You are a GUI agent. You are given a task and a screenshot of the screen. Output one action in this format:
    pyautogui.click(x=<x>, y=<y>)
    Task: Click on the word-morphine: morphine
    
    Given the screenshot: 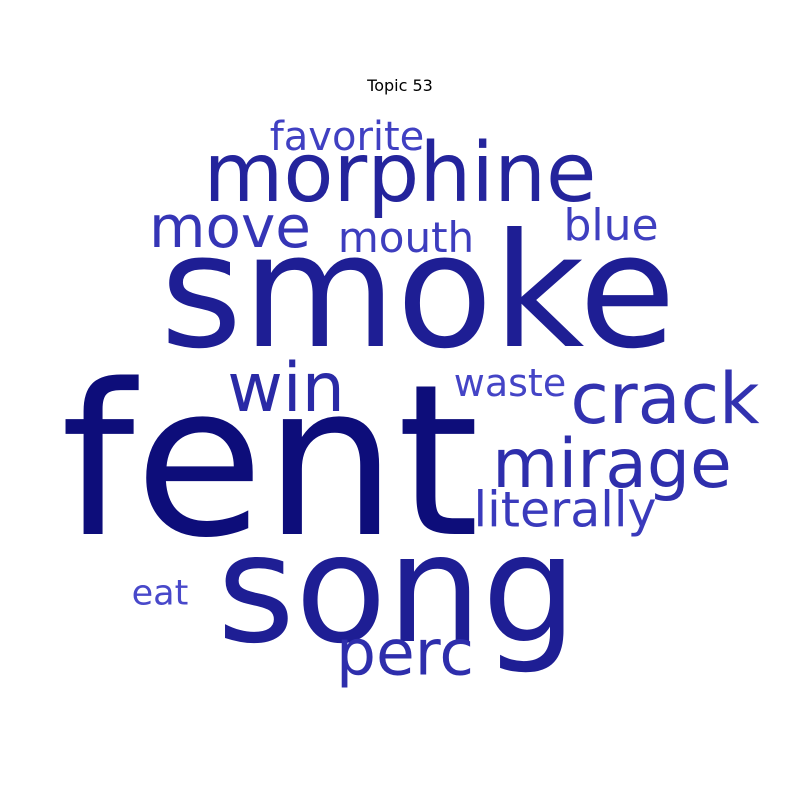 What is the action you would take?
    pyautogui.click(x=400, y=173)
    